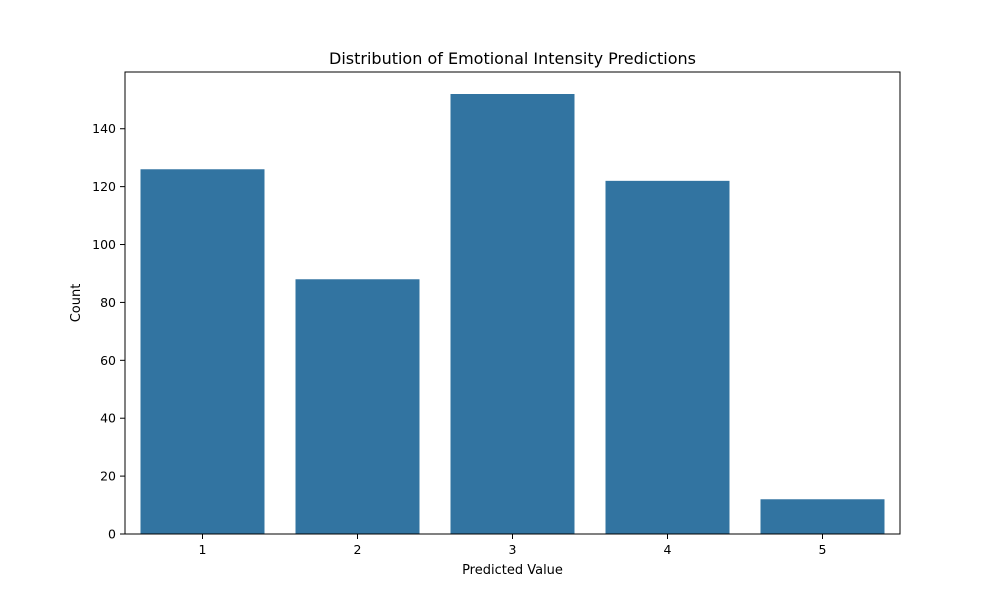  I want to click on y-tick-label: 120, so click(104, 186).